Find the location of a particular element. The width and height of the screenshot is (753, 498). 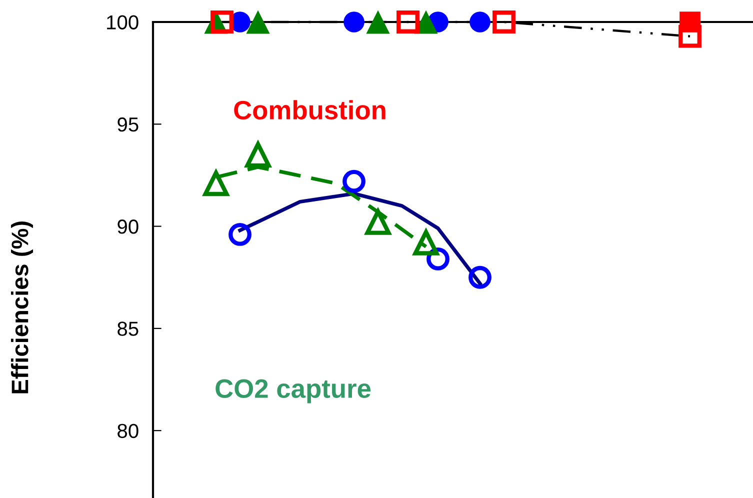

y-tick-label: 100 is located at coordinates (122, 22).